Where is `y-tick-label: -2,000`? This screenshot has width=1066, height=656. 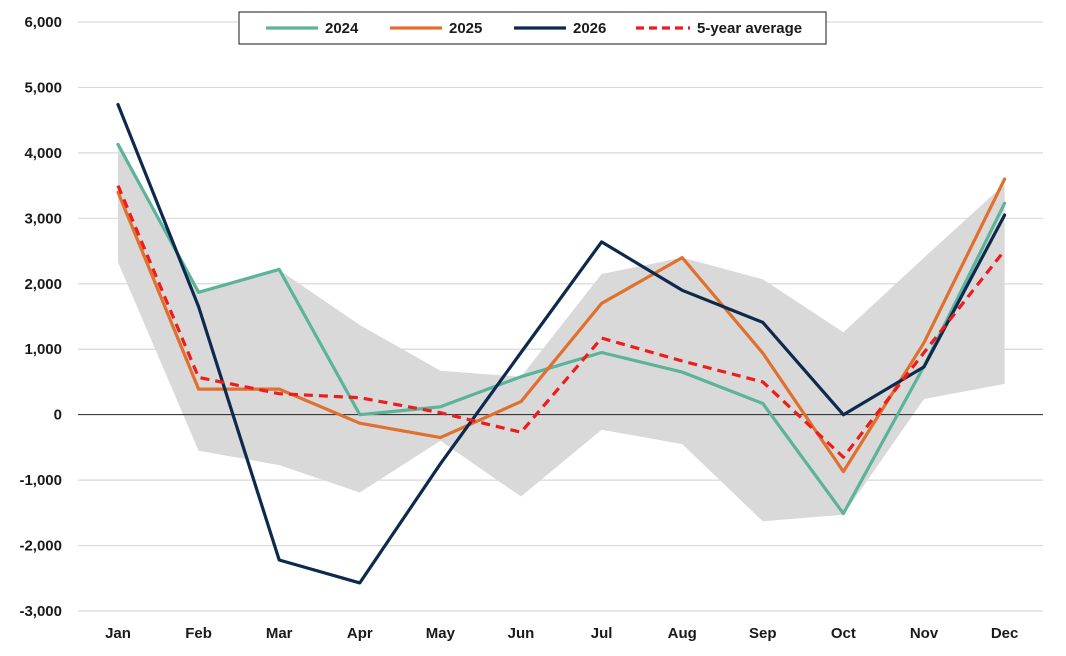
y-tick-label: -2,000 is located at coordinates (40, 546).